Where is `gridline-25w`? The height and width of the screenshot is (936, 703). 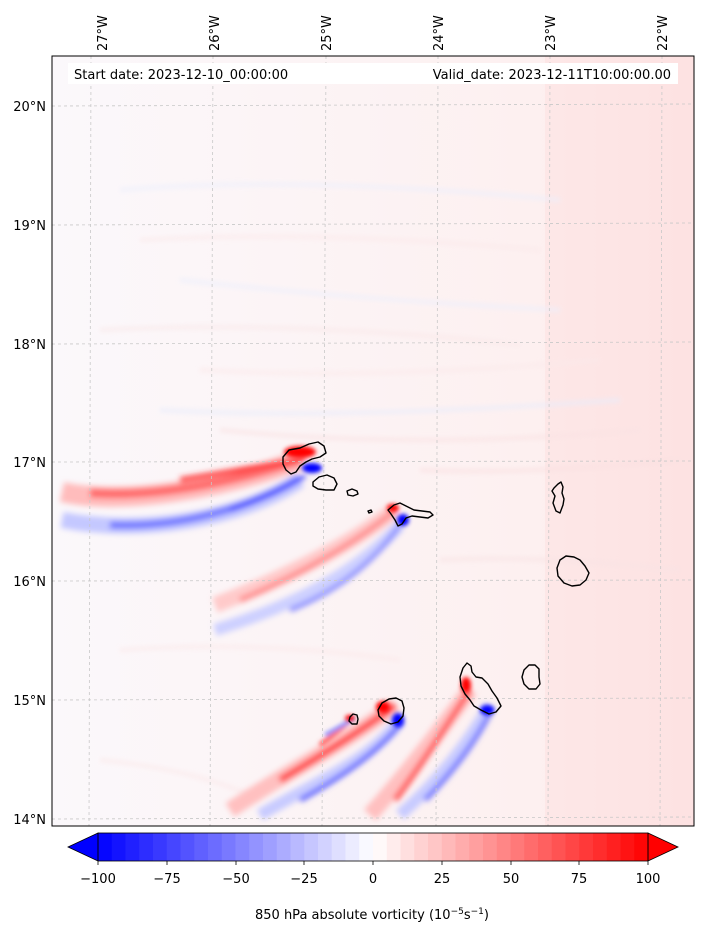 gridline-25w is located at coordinates (324, 441).